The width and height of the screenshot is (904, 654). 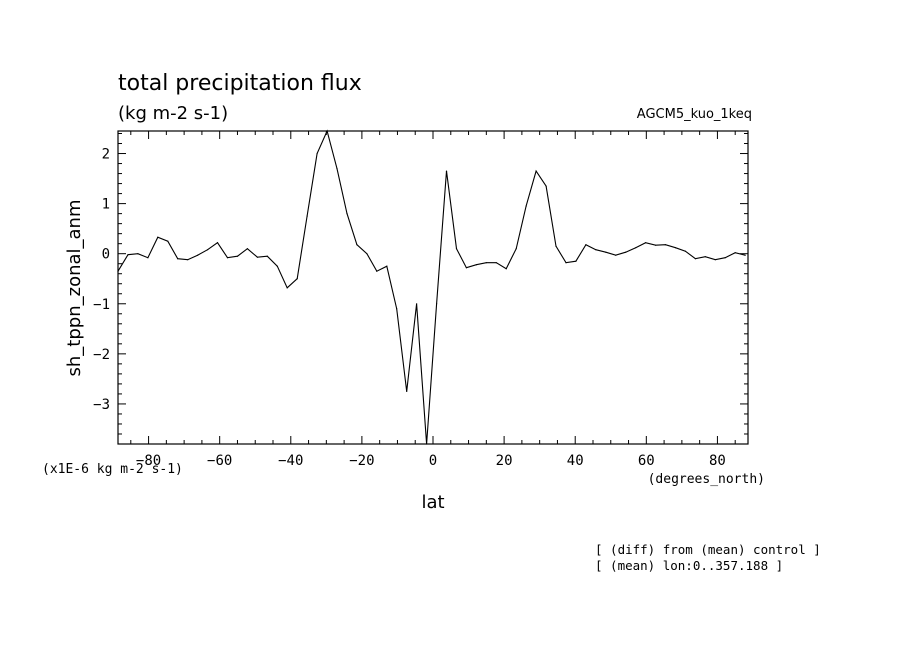 What do you see at coordinates (219, 461) in the screenshot?
I see `x-tick-label: −60` at bounding box center [219, 461].